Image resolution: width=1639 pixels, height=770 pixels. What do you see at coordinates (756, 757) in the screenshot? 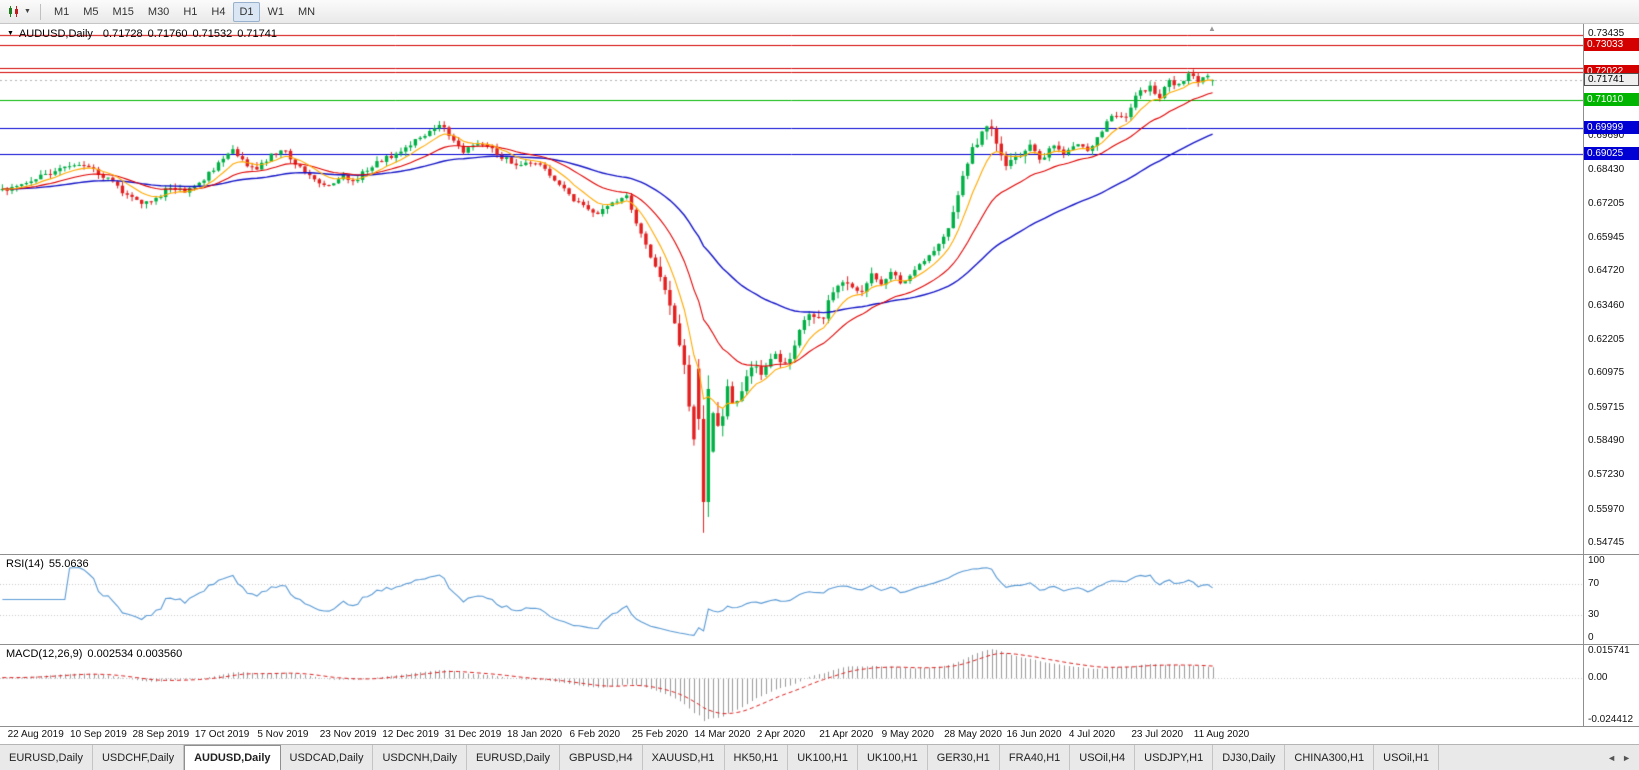
I see `chart-tab-hk50-h1: HK50,H1` at bounding box center [756, 757].